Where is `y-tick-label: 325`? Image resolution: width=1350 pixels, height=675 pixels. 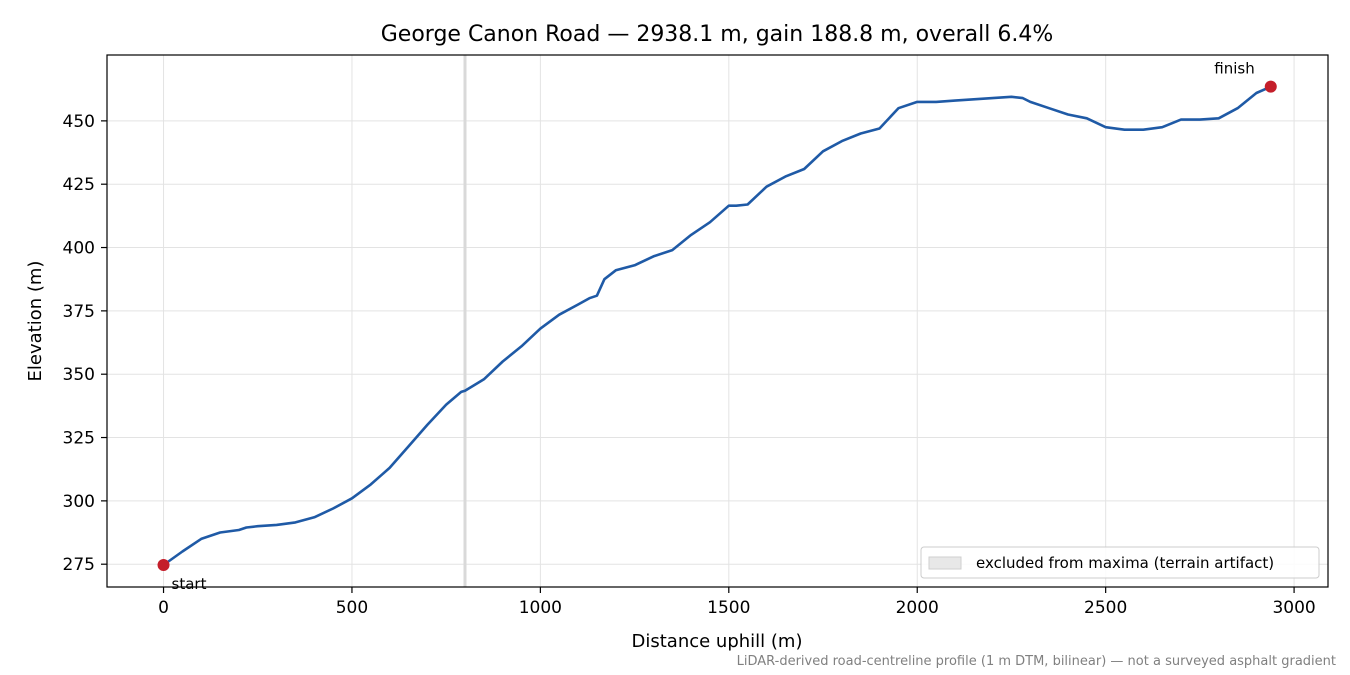
y-tick-label: 325 is located at coordinates (79, 439).